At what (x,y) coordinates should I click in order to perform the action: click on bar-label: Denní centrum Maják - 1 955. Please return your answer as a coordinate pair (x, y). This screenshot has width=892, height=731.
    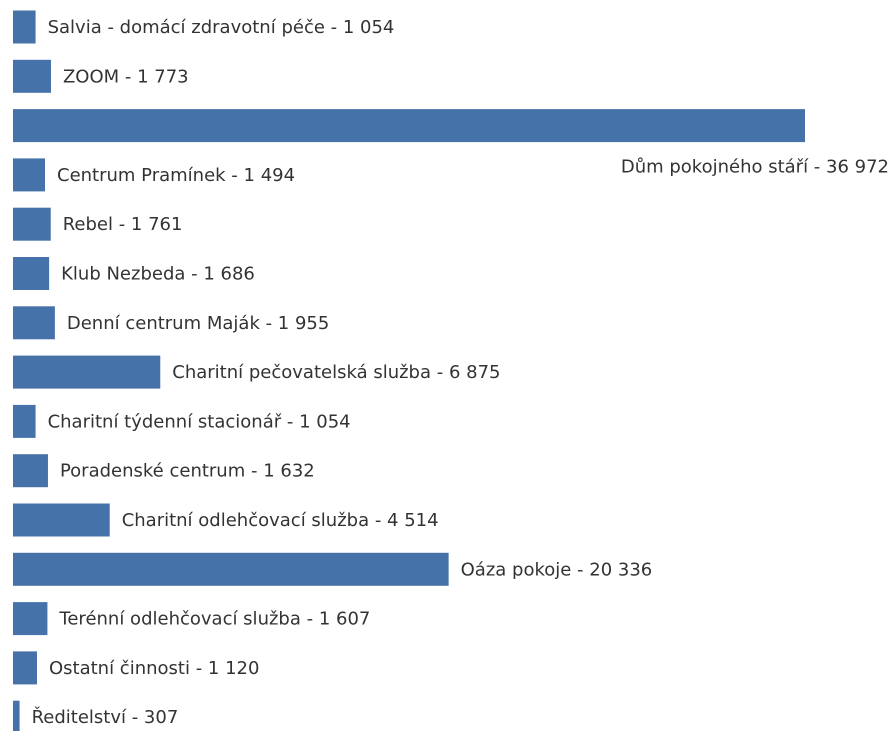
    Looking at the image, I should click on (198, 323).